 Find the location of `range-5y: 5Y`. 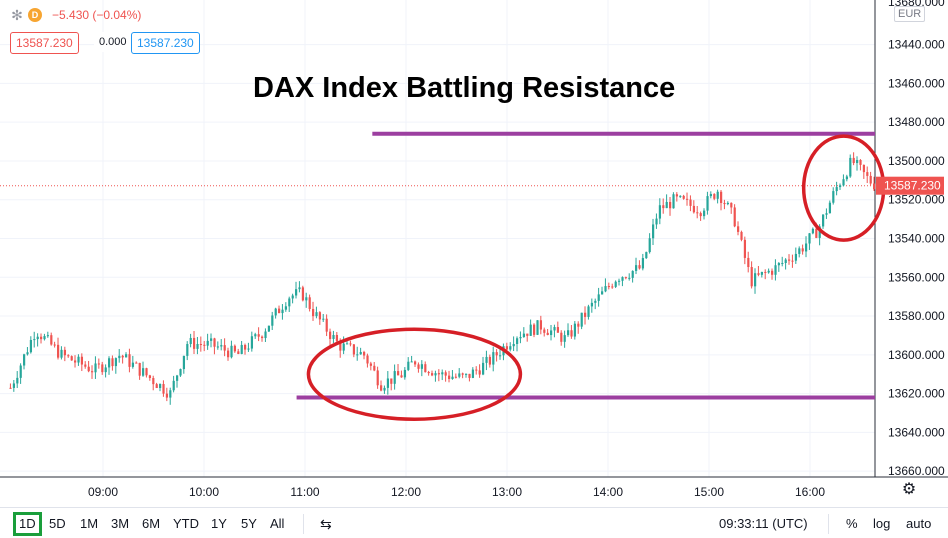

range-5y: 5Y is located at coordinates (249, 523).